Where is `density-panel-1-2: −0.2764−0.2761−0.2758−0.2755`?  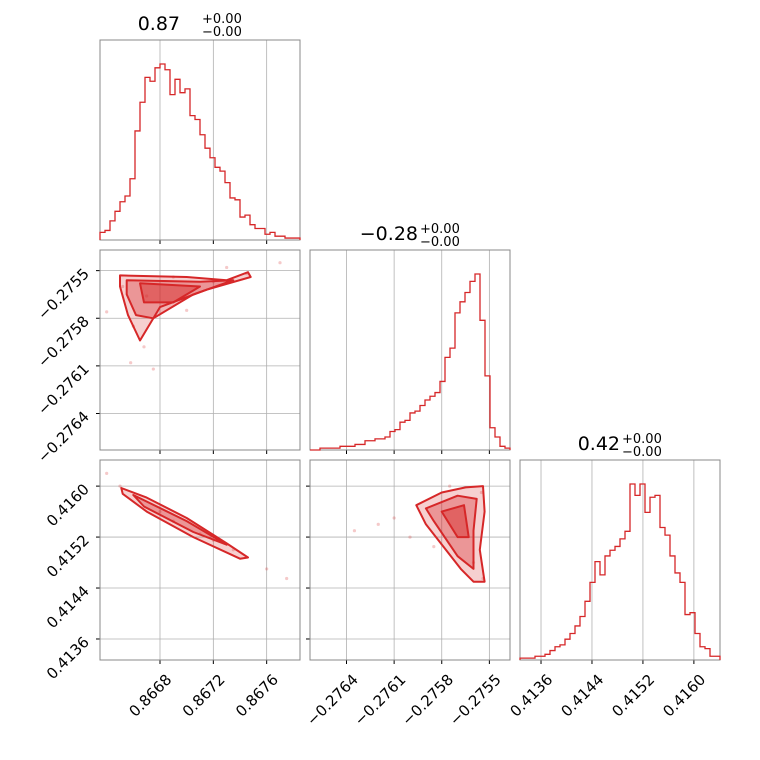 density-panel-1-2: −0.2764−0.2761−0.2758−0.2755 is located at coordinates (407, 594).